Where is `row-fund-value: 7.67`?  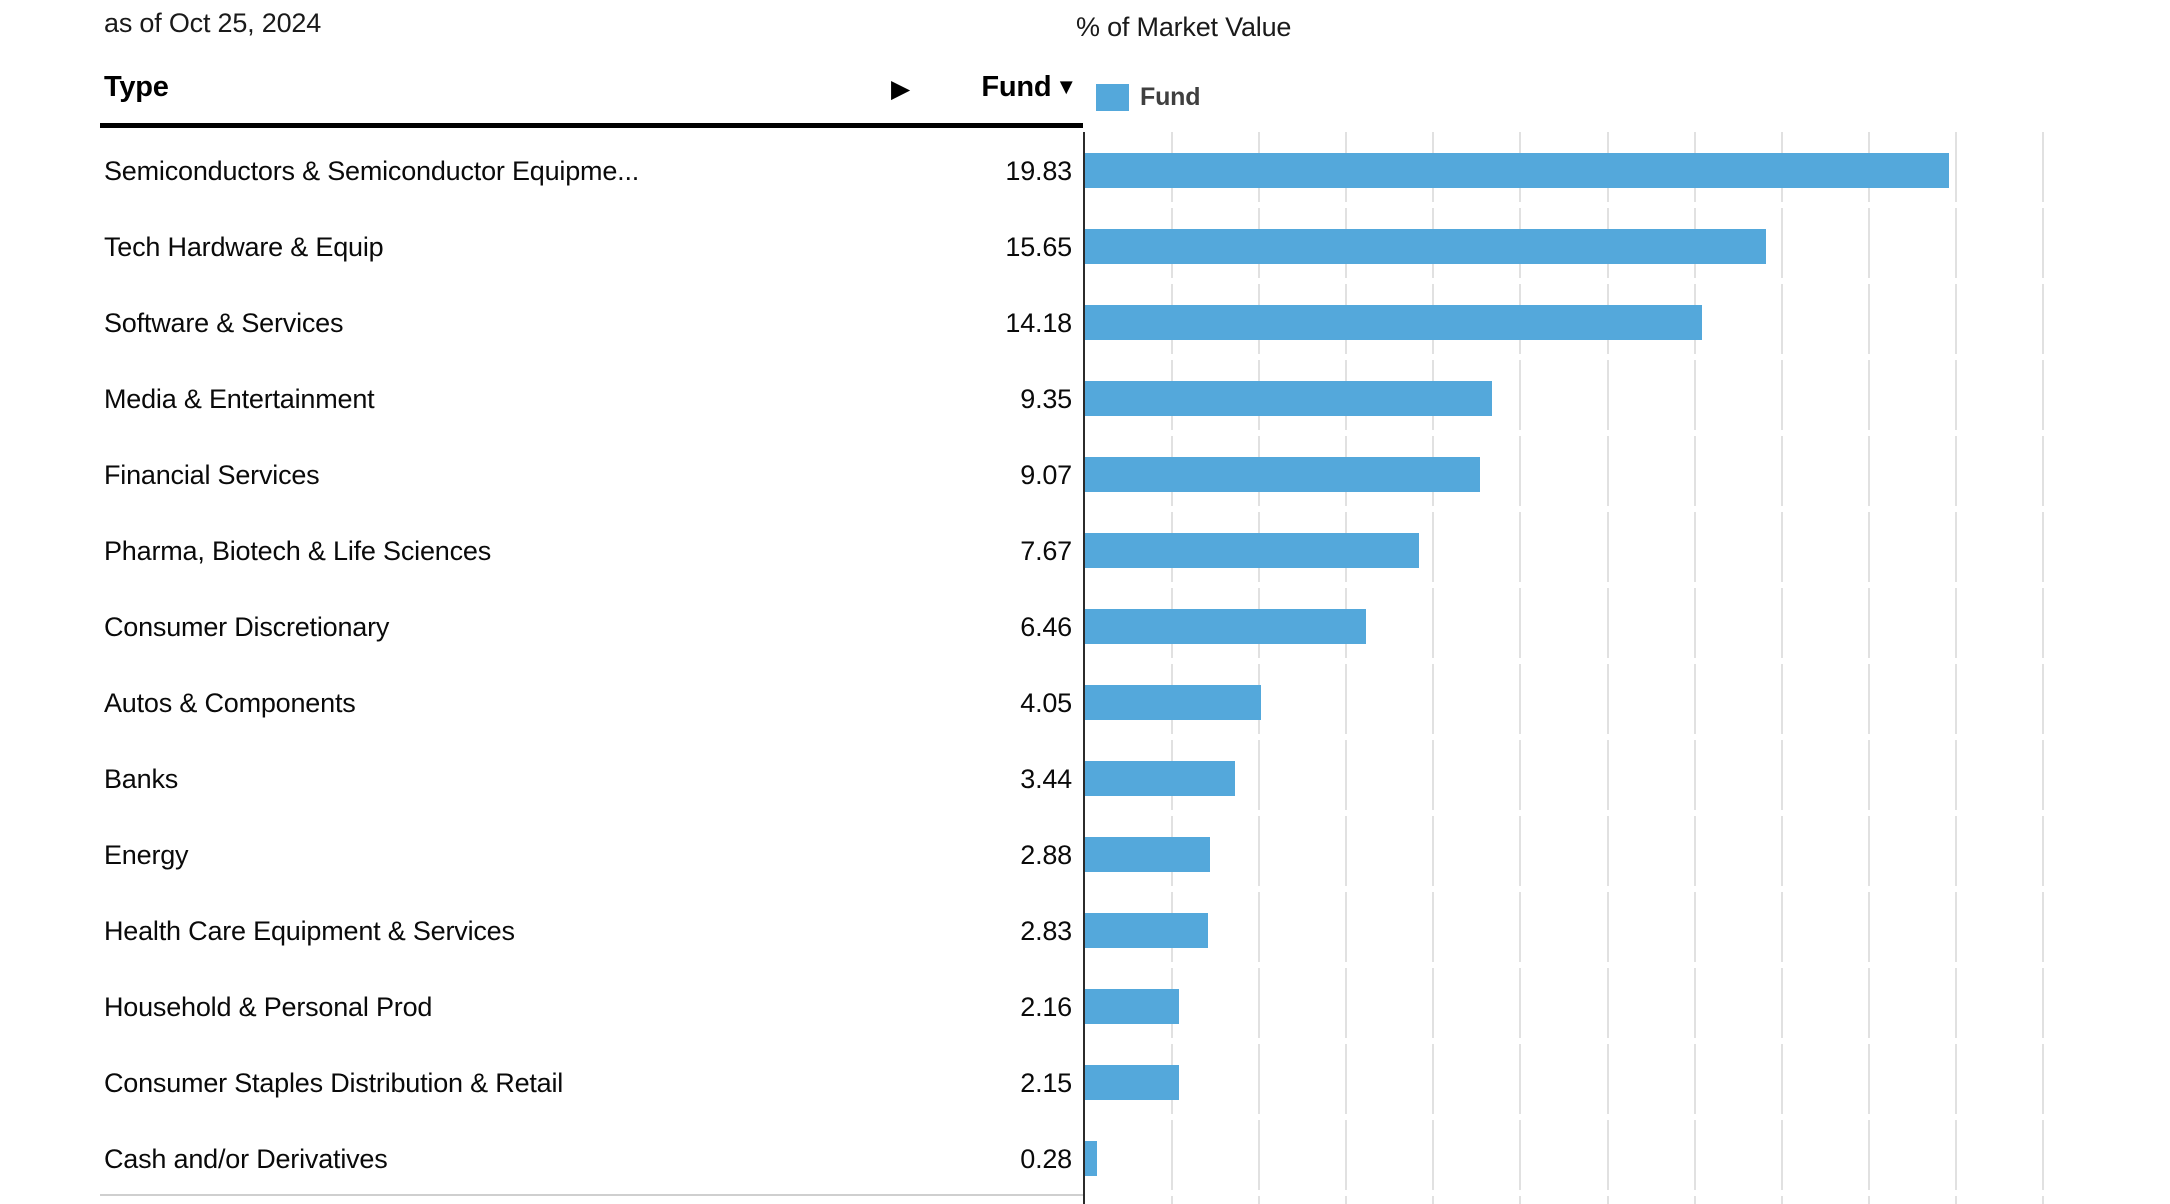
row-fund-value: 7.67 is located at coordinates (1046, 550).